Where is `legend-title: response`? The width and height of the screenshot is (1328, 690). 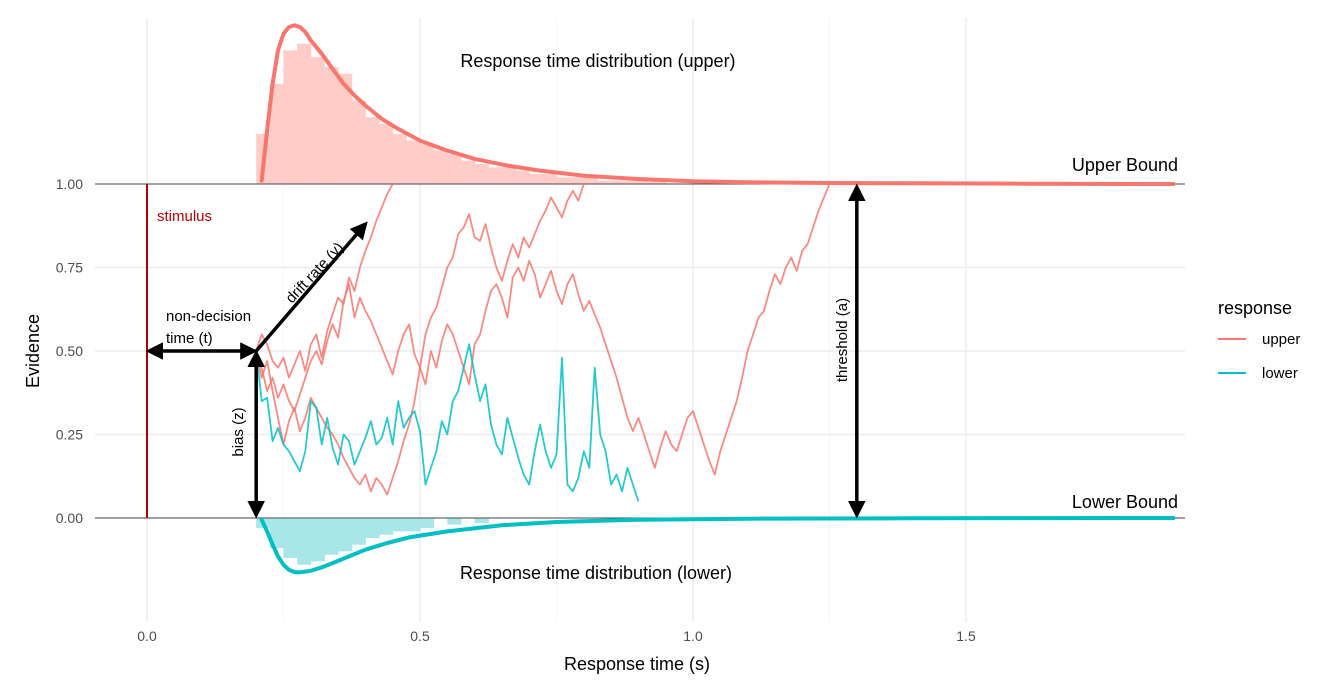
legend-title: response is located at coordinates (1255, 308).